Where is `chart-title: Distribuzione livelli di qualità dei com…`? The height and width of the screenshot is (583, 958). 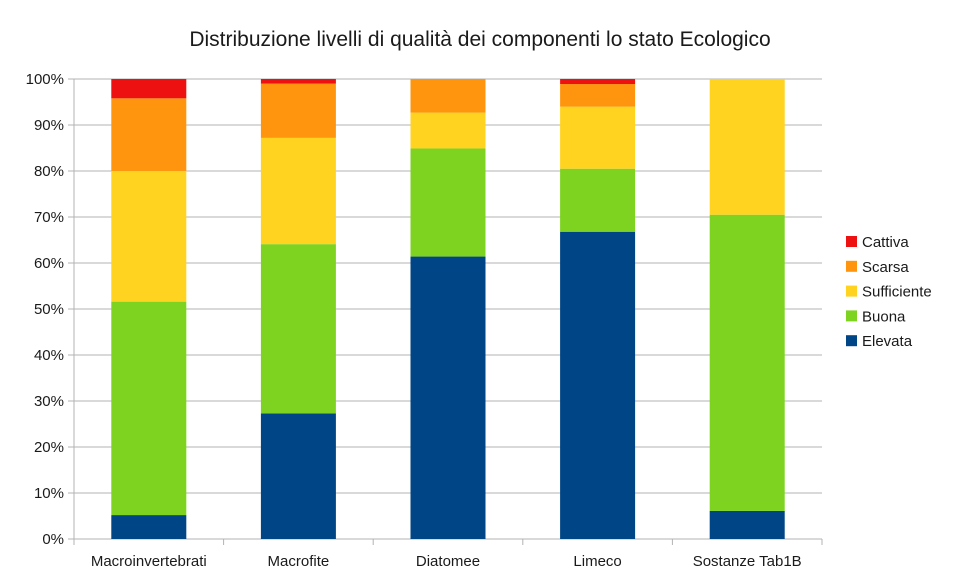
chart-title: Distribuzione livelli di qualità dei com… is located at coordinates (479, 39).